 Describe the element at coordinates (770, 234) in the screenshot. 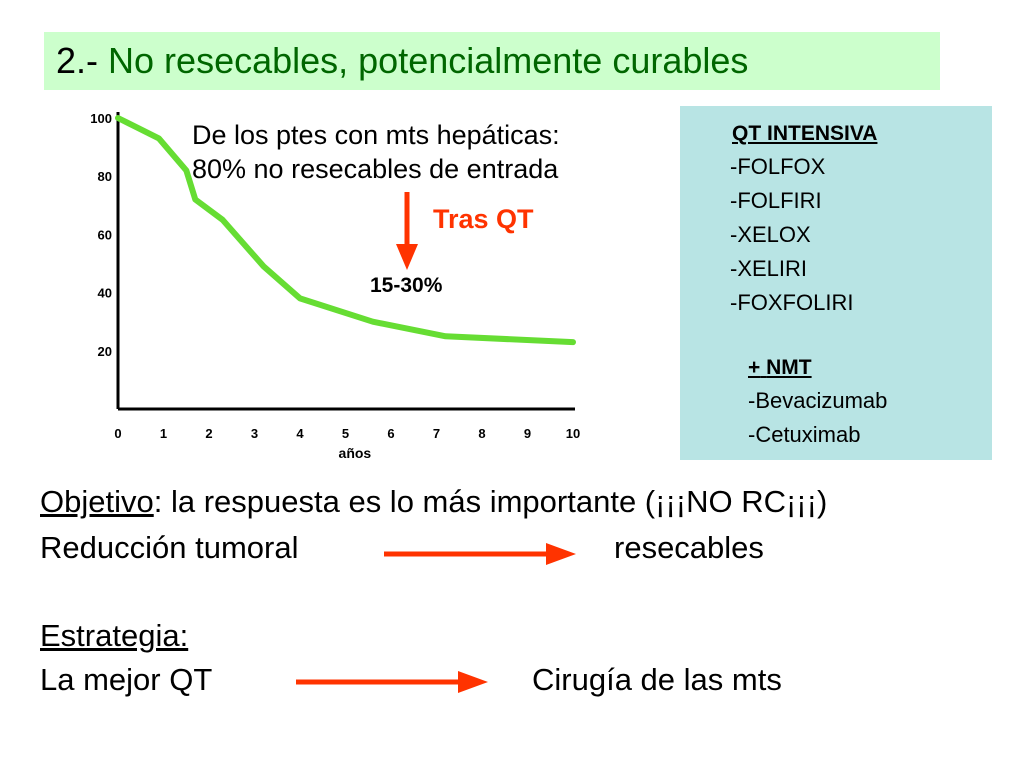

I see `qt-item: -XELOX` at that location.